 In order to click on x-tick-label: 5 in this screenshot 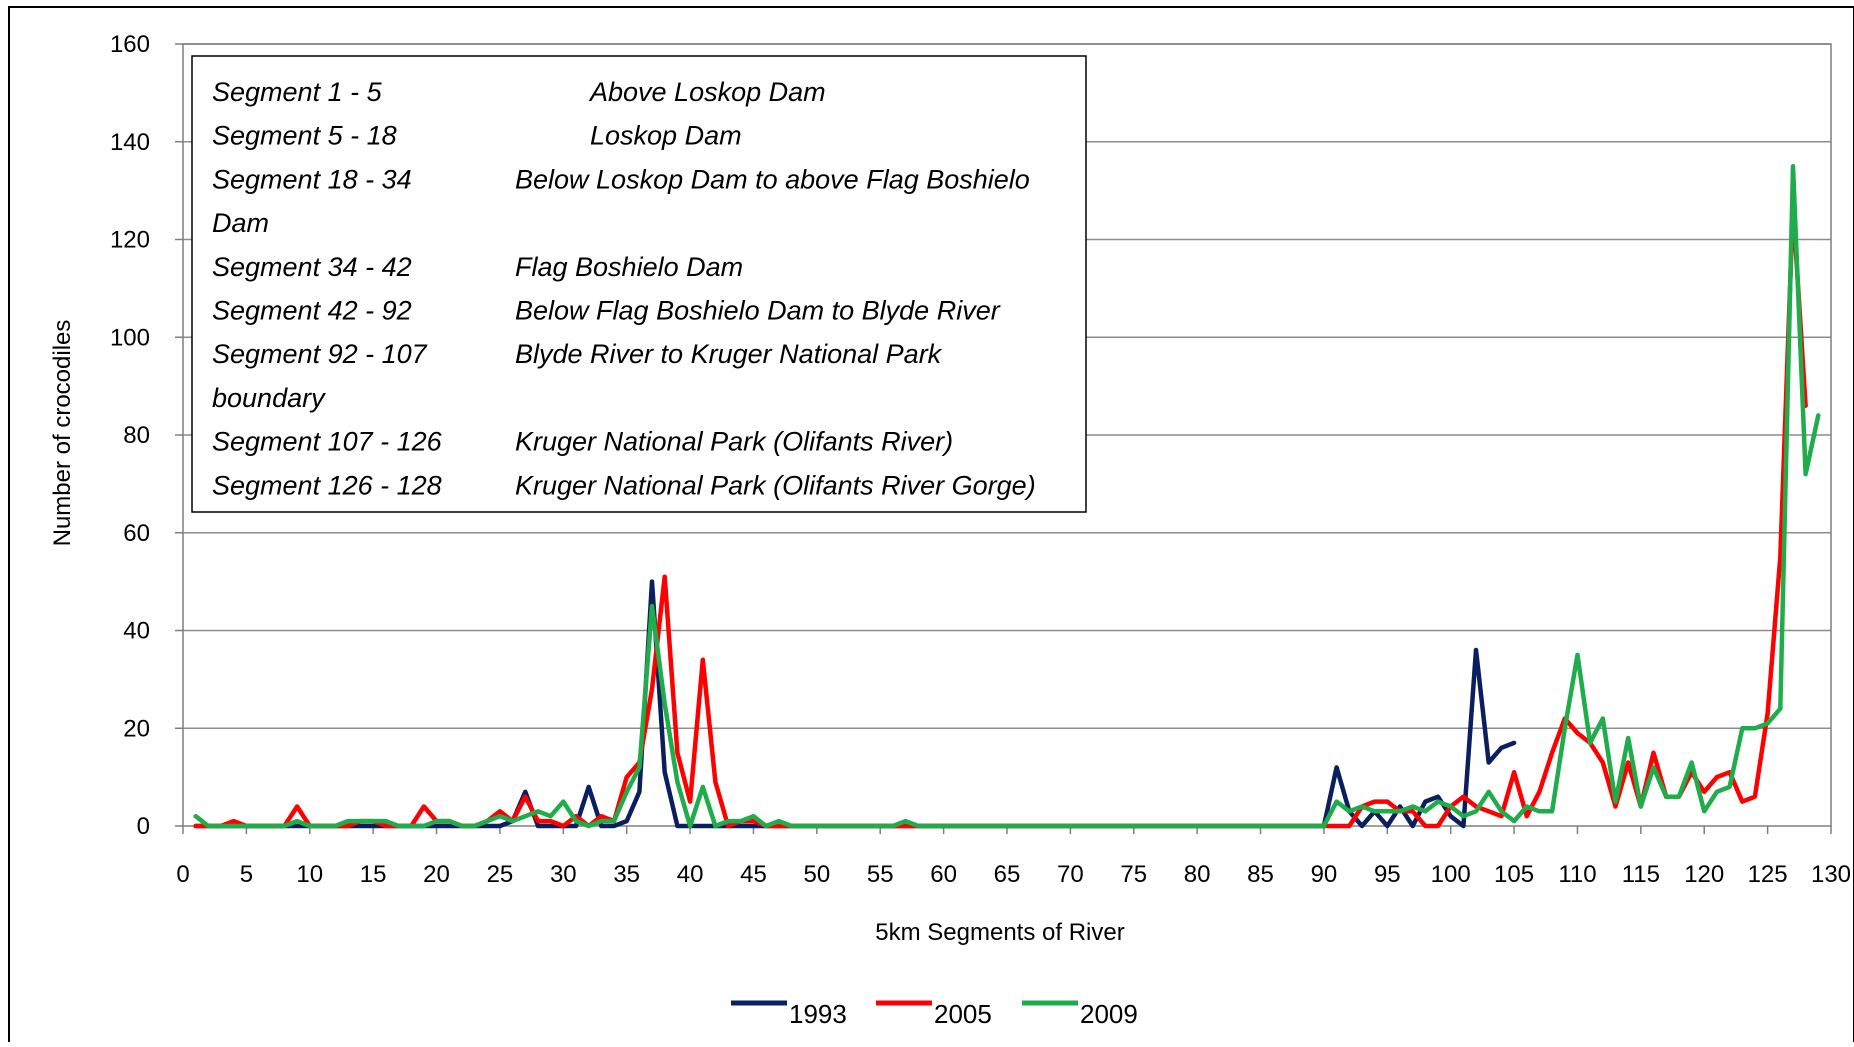, I will do `click(246, 874)`.